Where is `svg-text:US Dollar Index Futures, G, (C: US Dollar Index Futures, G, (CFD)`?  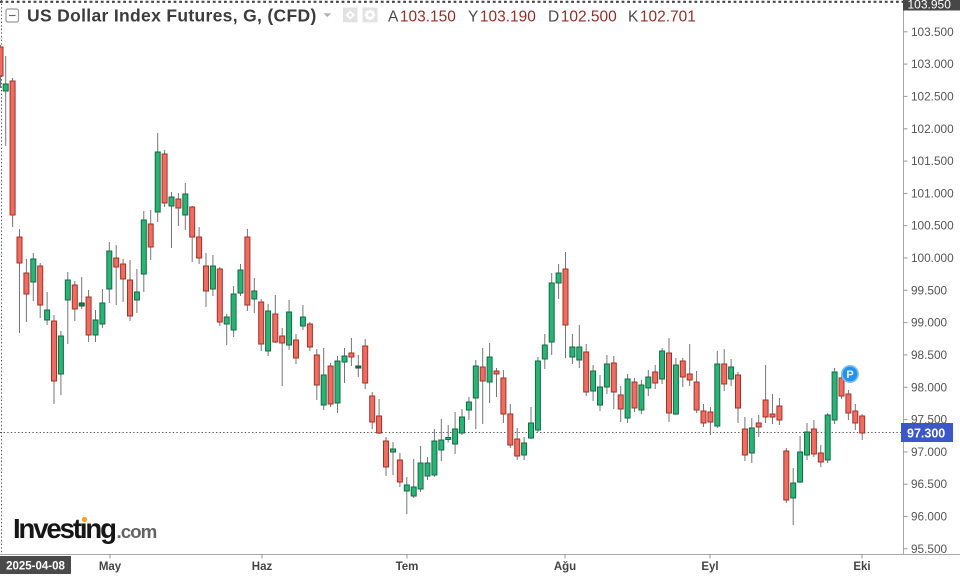 svg-text:US Dollar Index Futures, G, (C: US Dollar Index Futures, G, (CFD) is located at coordinates (172, 16).